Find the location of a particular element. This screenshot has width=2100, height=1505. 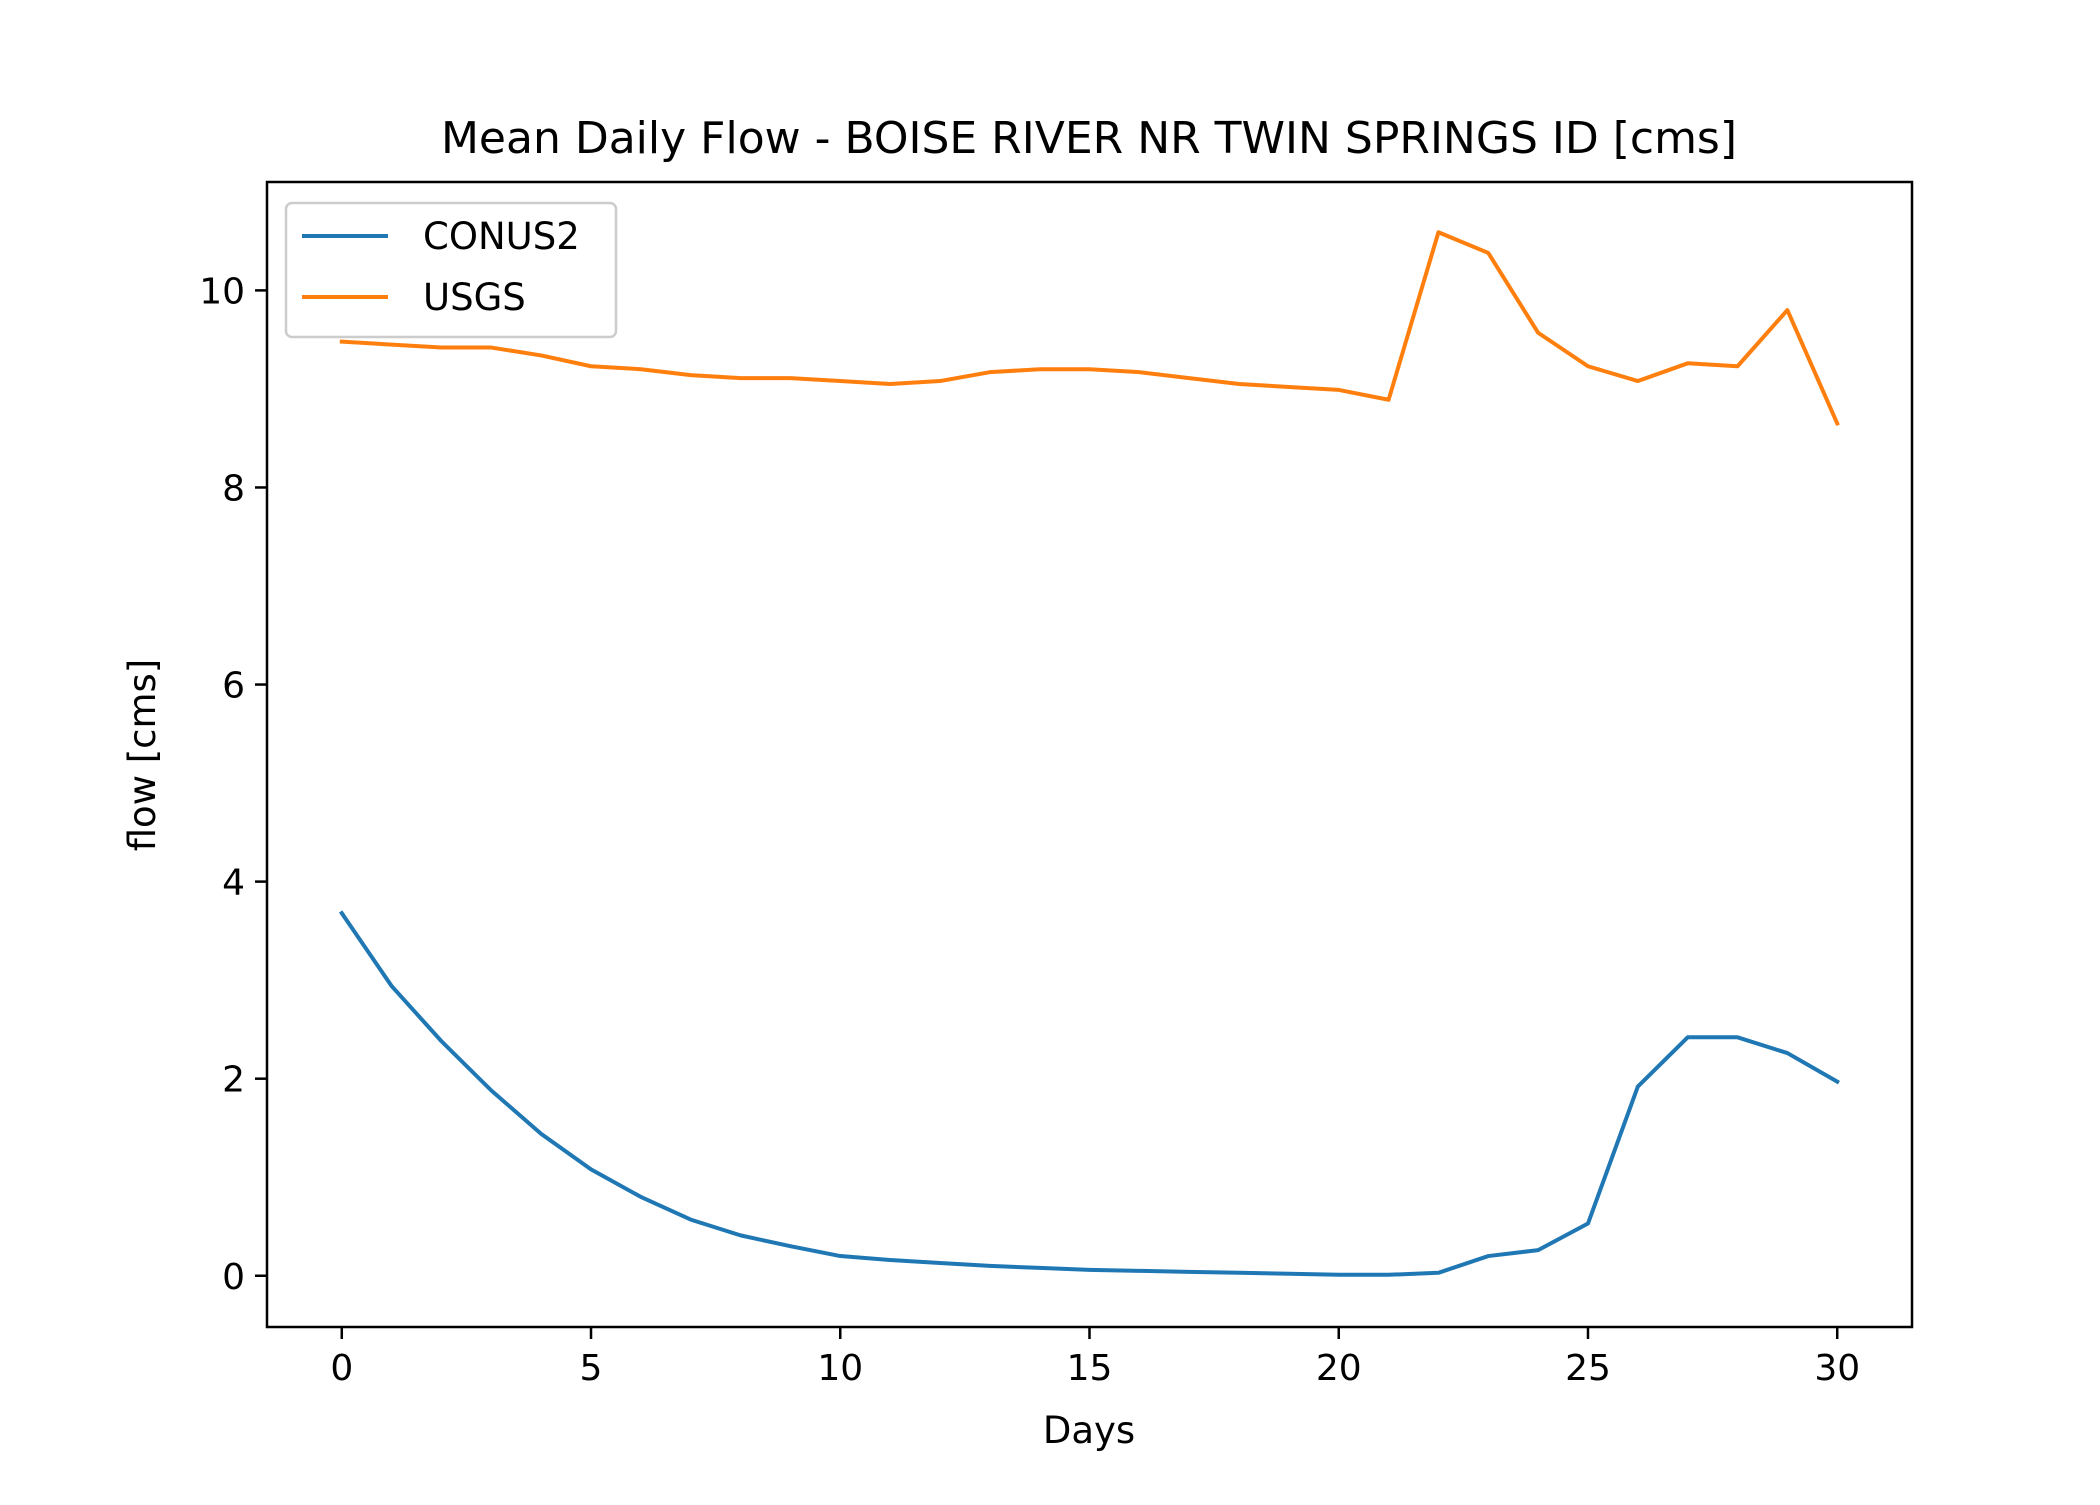

y-tick-label: 0 is located at coordinates (233, 1277).